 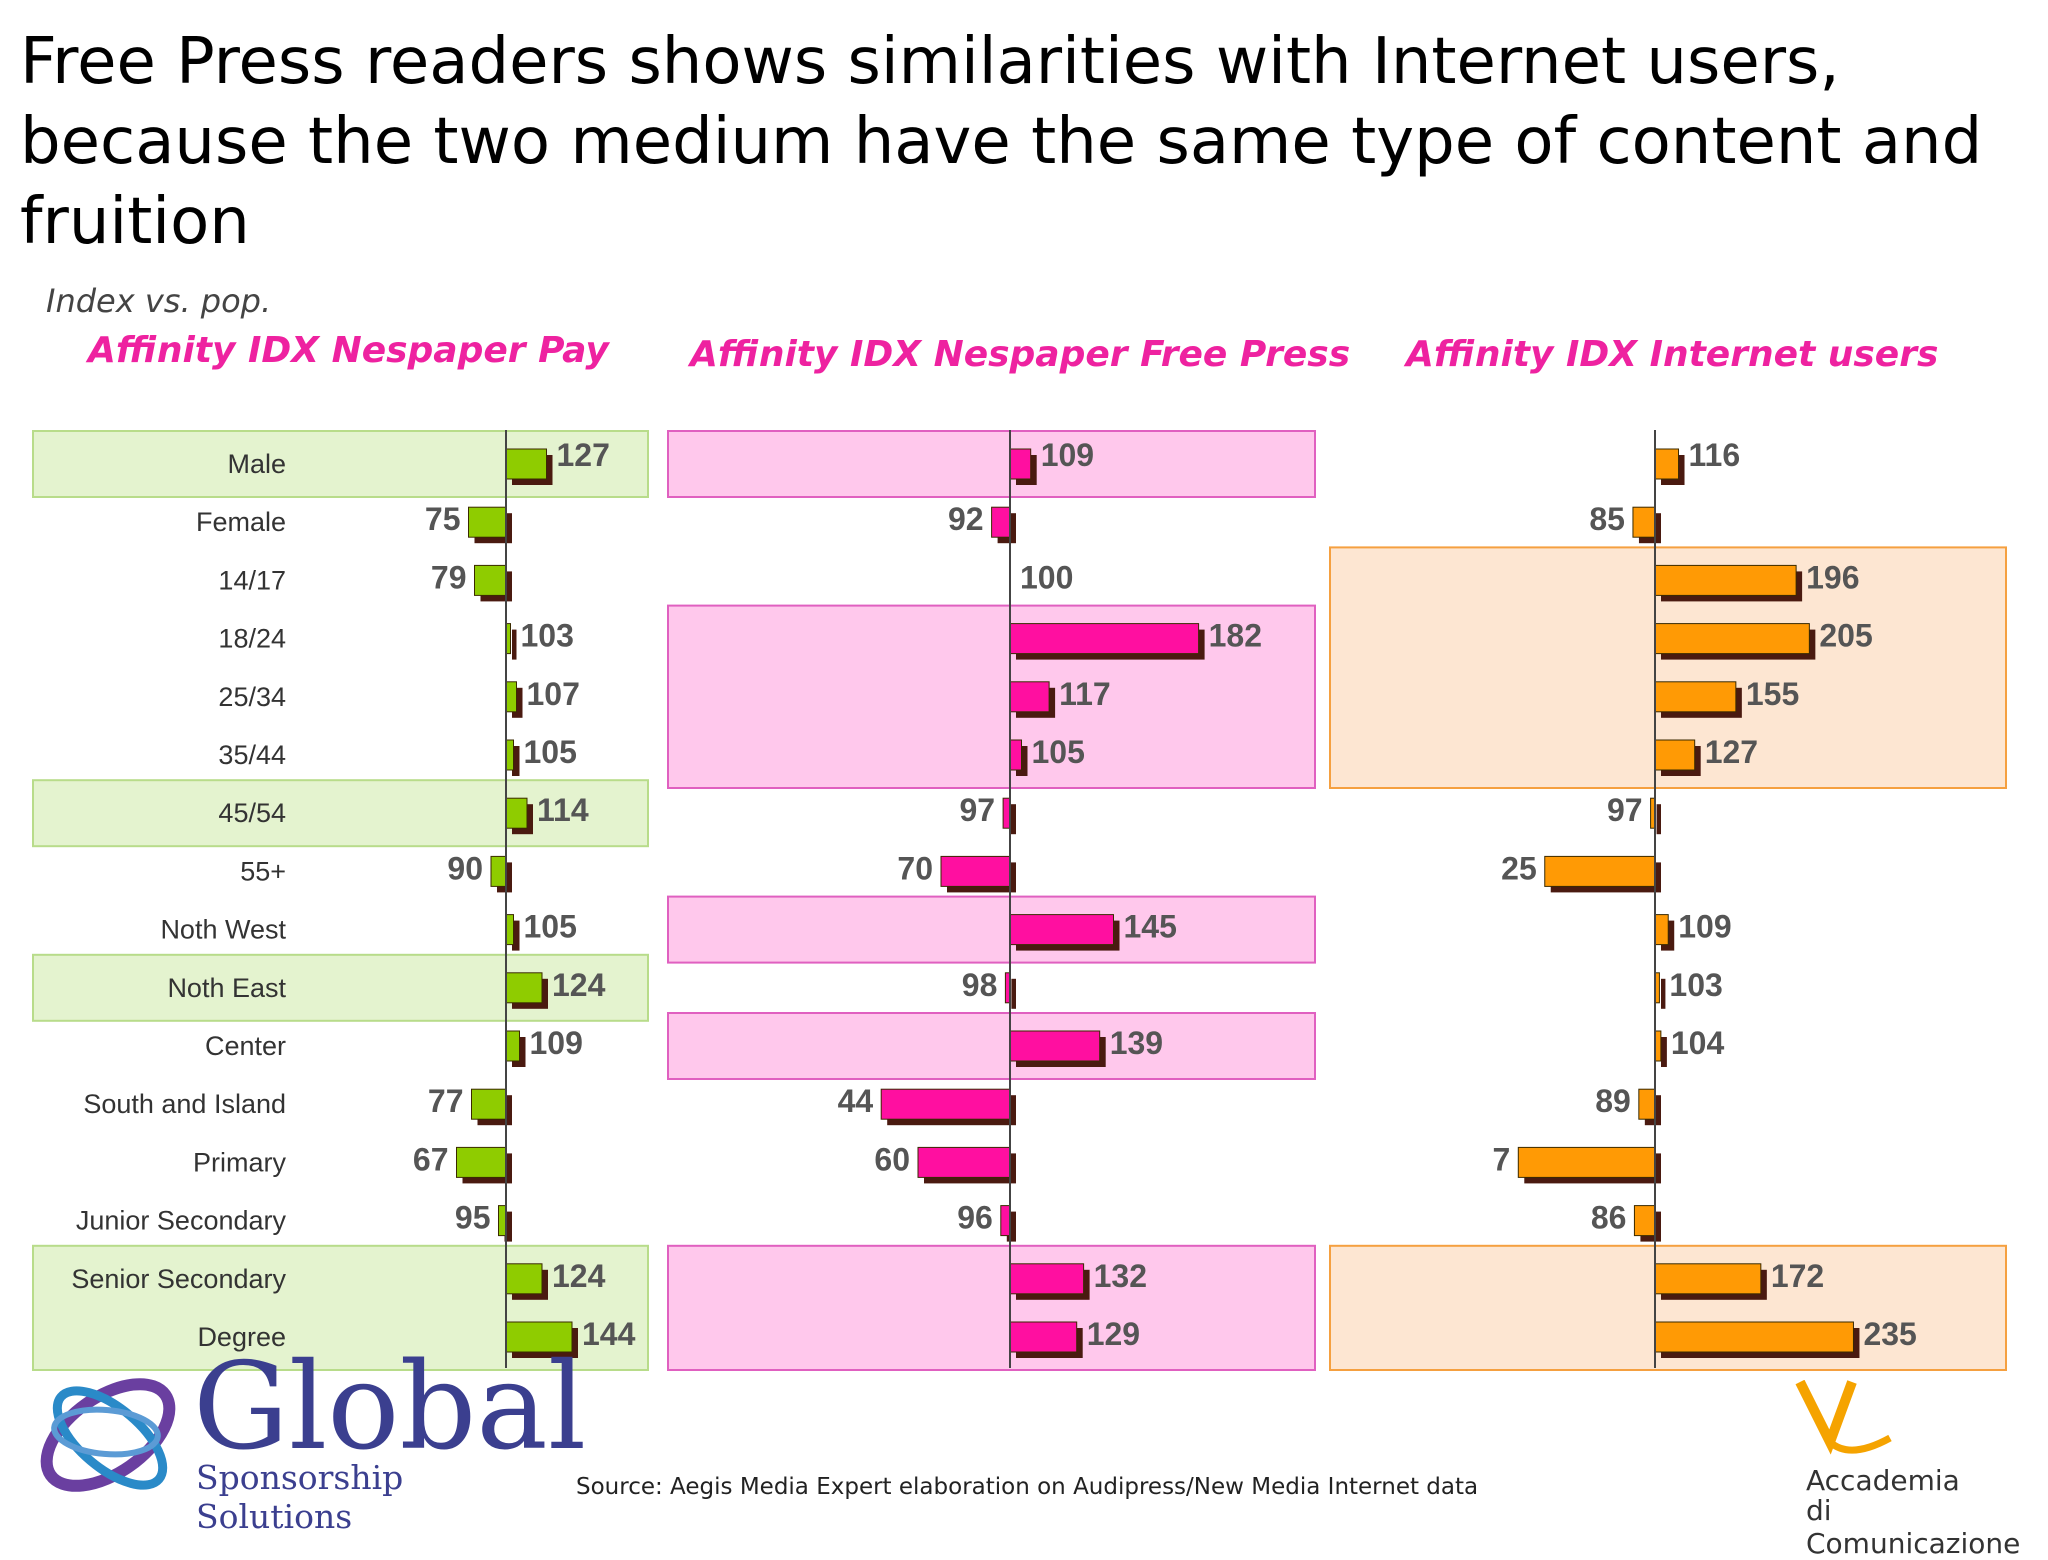 I want to click on value-label: 107, so click(x=553, y=694).